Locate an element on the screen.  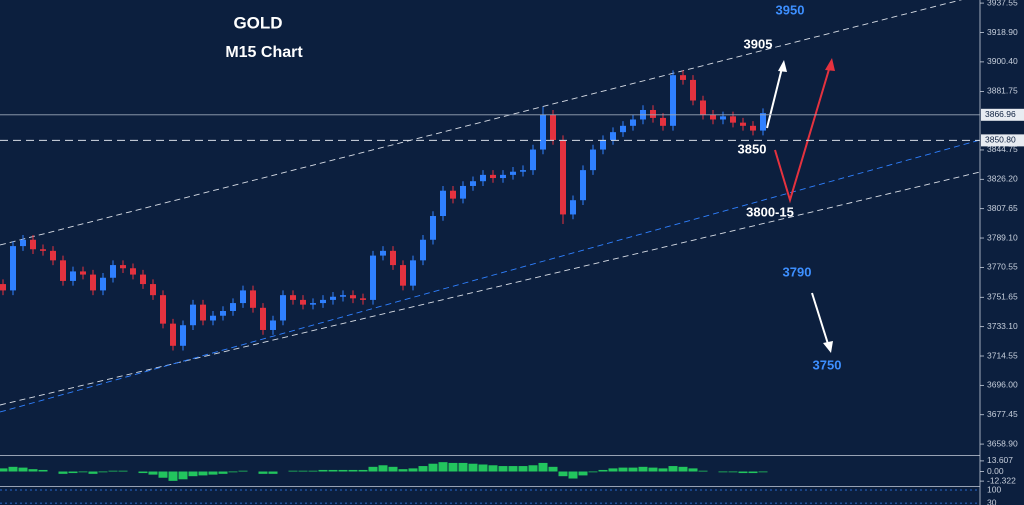
y-tick-label: 3844.75 is located at coordinates (1002, 149).